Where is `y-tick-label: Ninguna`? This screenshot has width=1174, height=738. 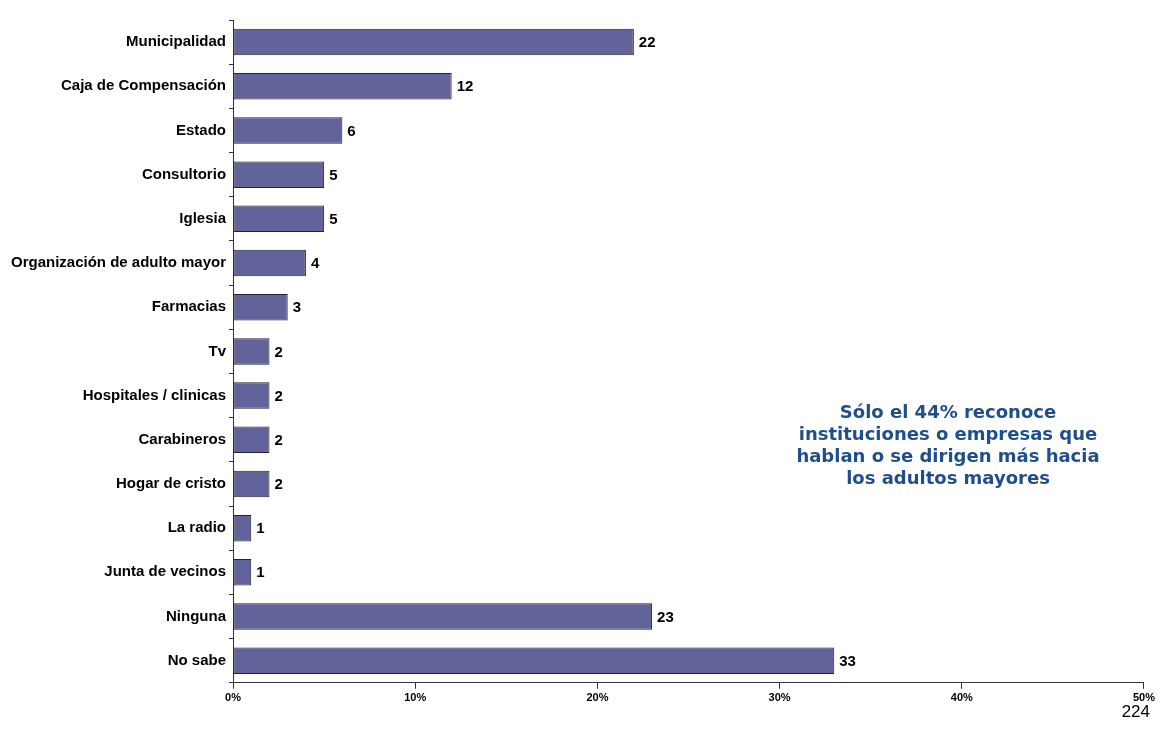
y-tick-label: Ninguna is located at coordinates (196, 615).